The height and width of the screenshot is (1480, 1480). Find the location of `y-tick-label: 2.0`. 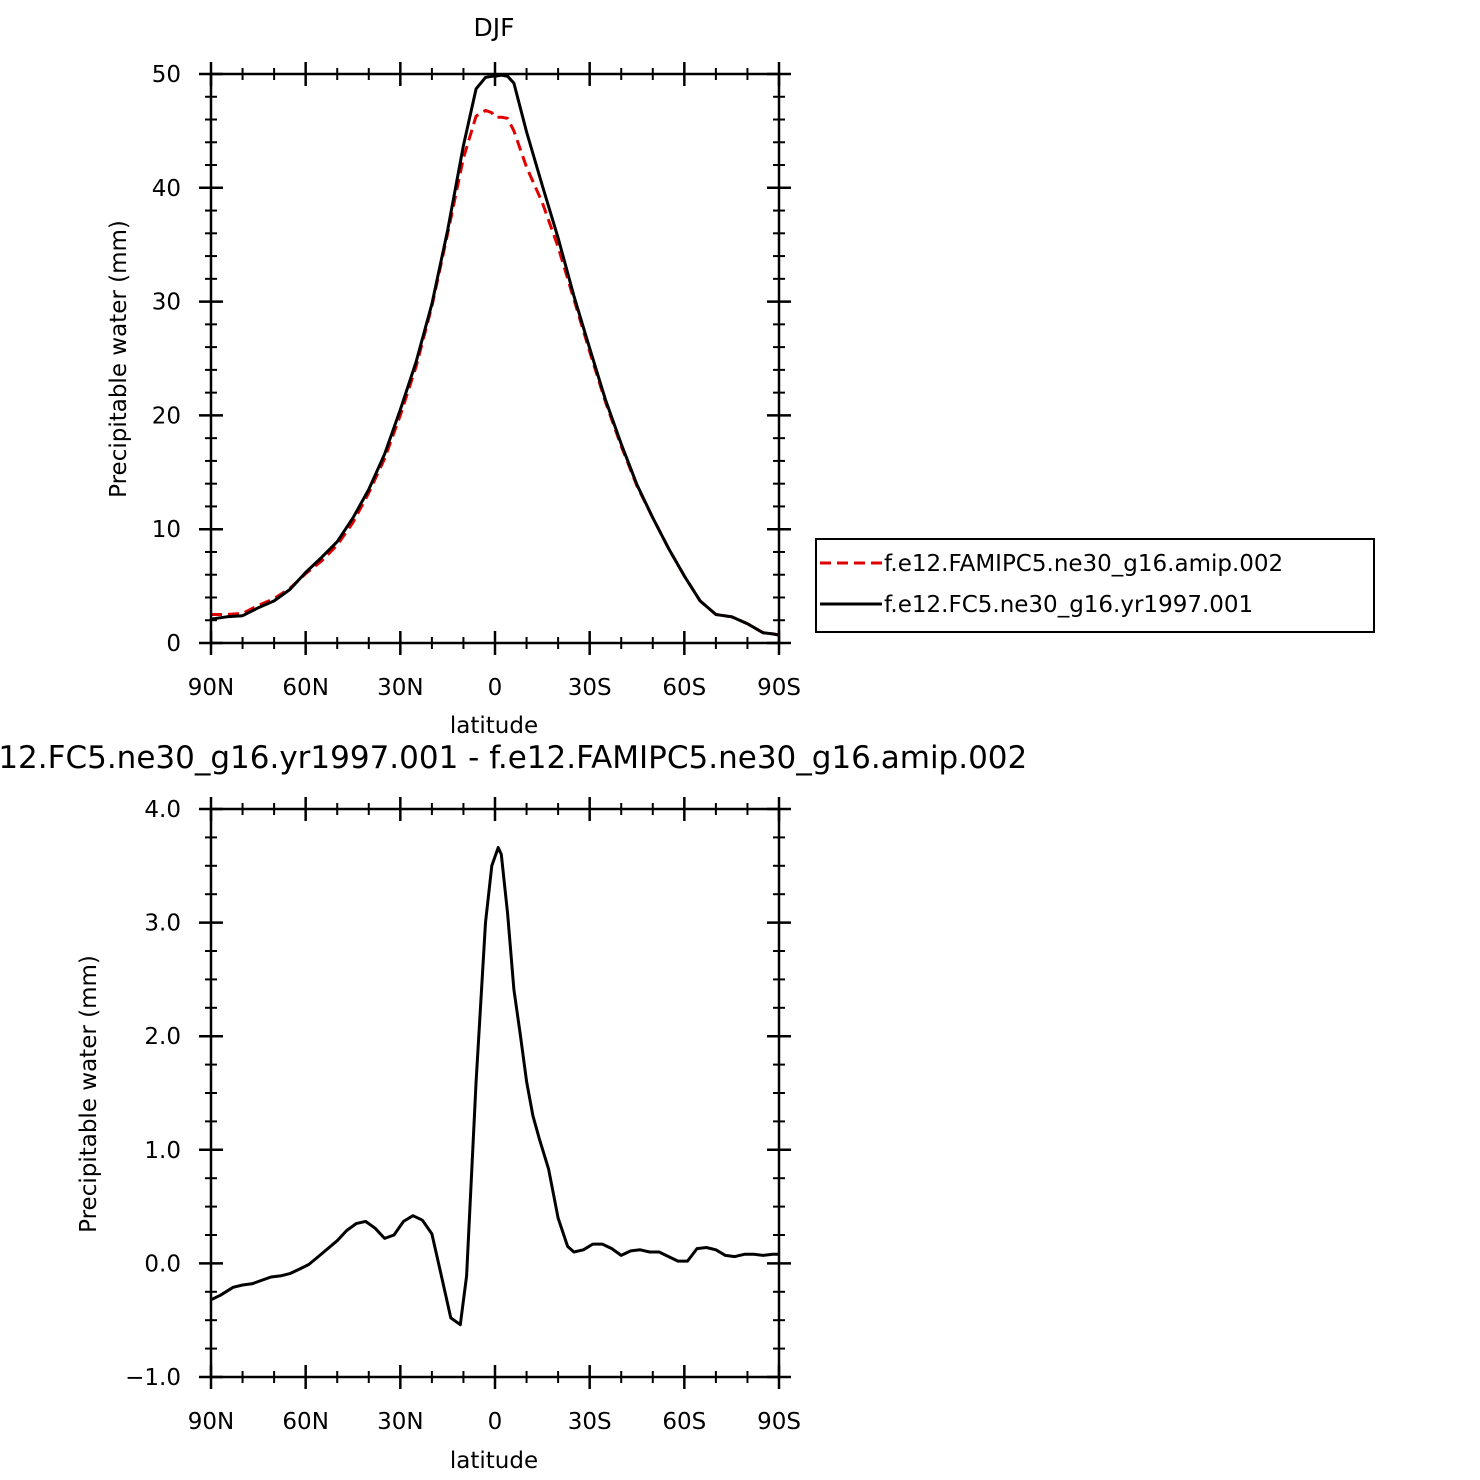

y-tick-label: 2.0 is located at coordinates (162, 1037).